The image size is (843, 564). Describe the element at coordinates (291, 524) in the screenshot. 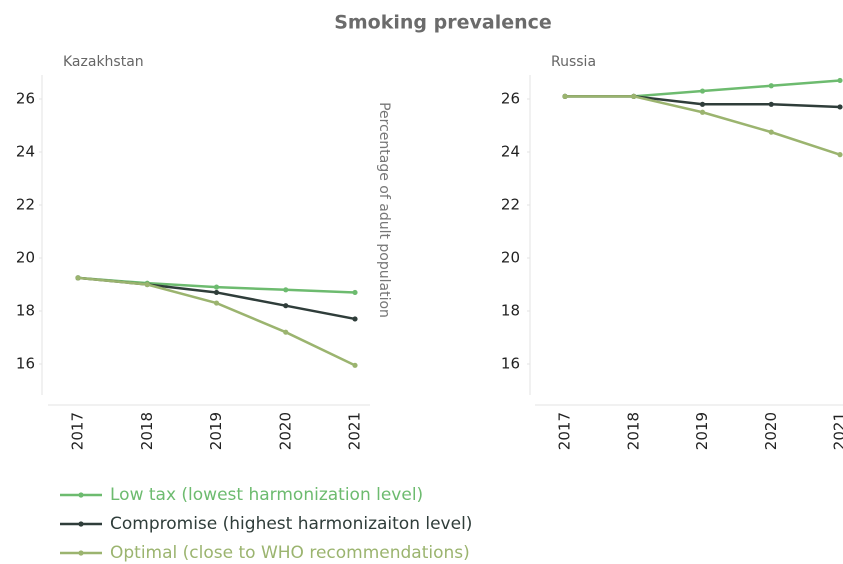

I see `legend-label: Compromise (highest harmonizaiton level)` at that location.